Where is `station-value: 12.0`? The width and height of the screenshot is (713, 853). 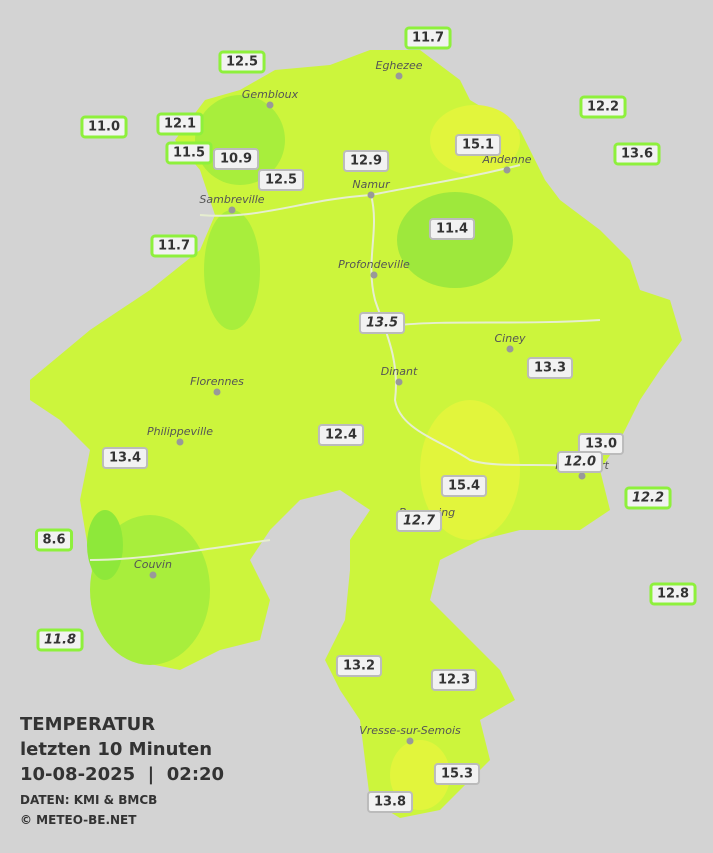 station-value: 12.0 is located at coordinates (580, 462).